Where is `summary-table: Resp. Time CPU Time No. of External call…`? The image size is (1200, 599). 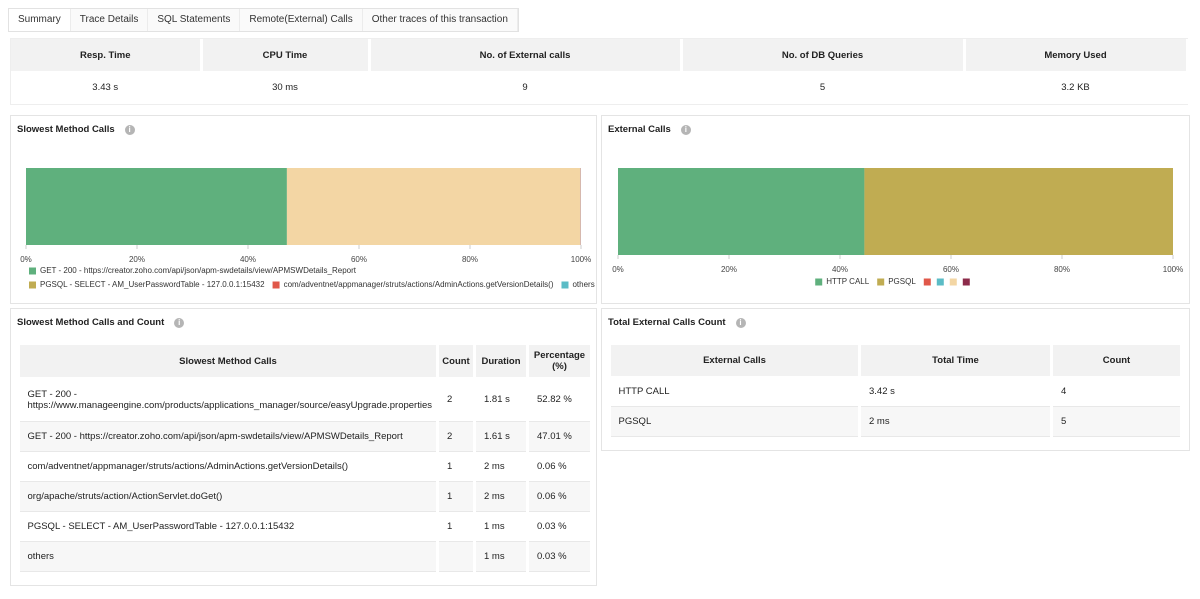
summary-table: Resp. Time CPU Time No. of External call… is located at coordinates (600, 71).